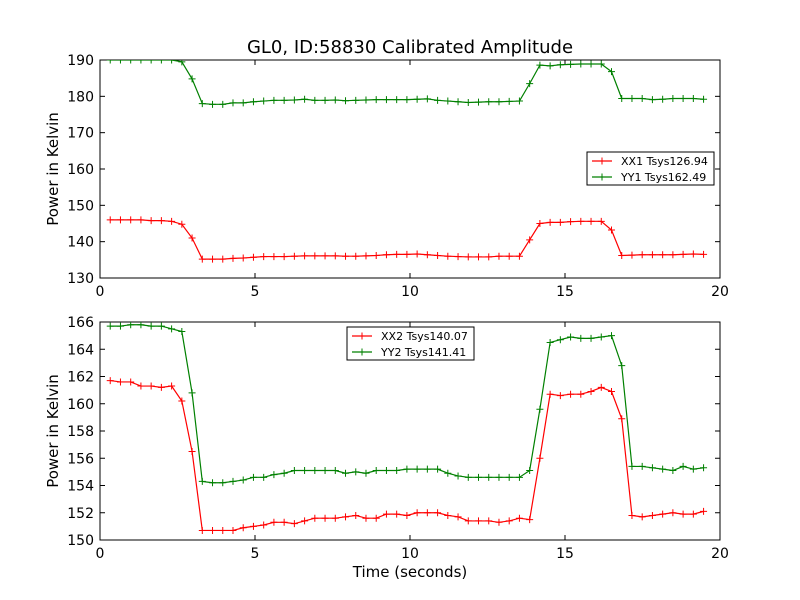 The height and width of the screenshot is (600, 800). Describe the element at coordinates (80, 61) in the screenshot. I see `y-tick-label: 190` at that location.